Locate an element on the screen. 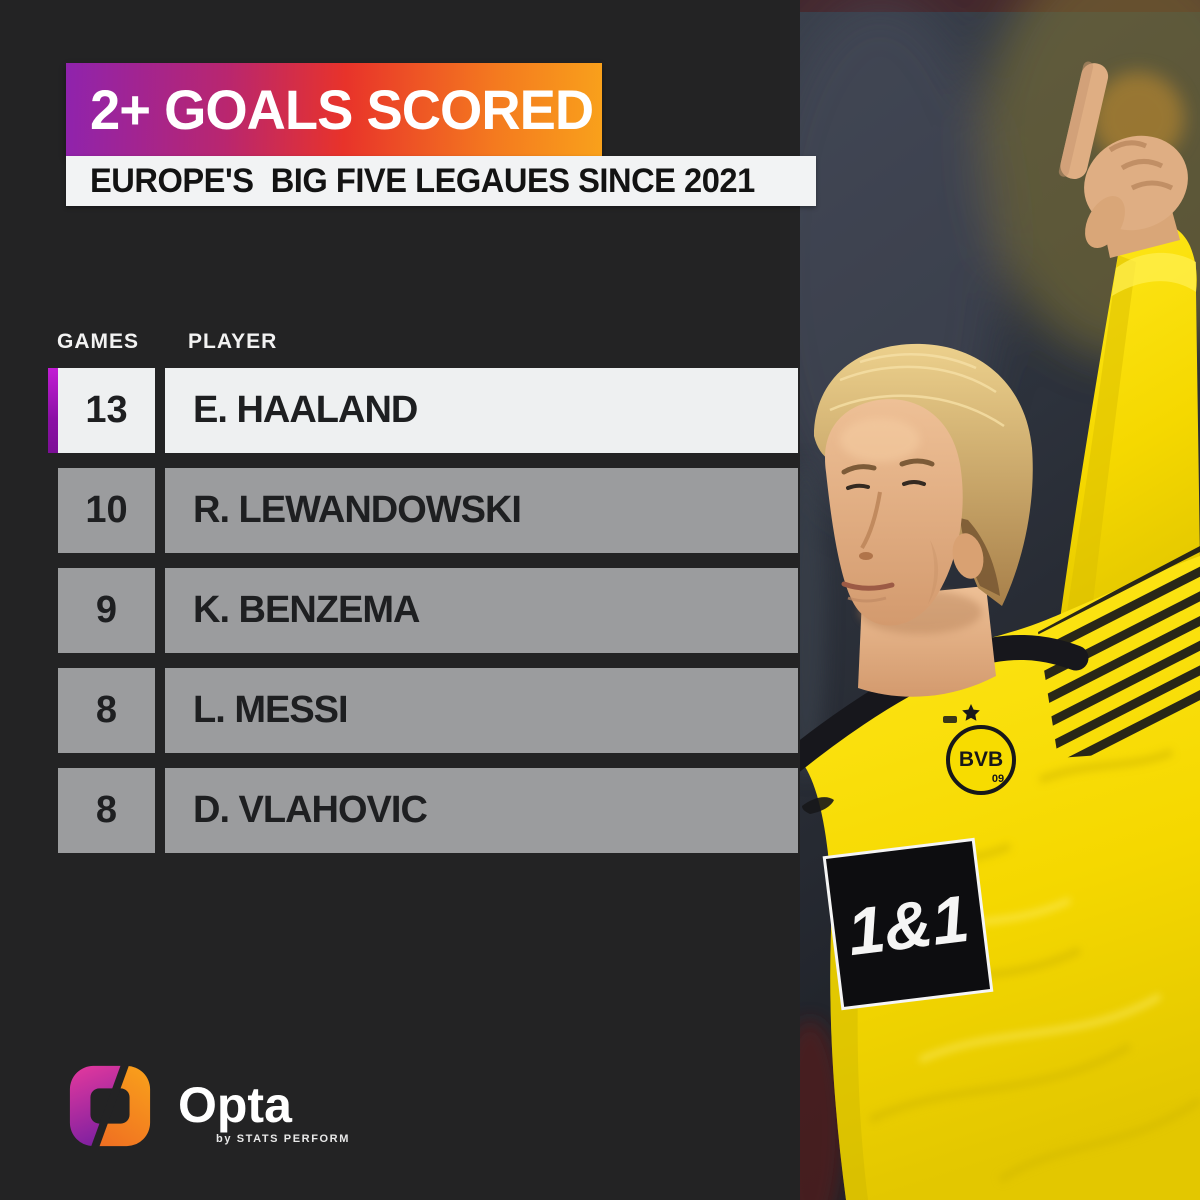 Image resolution: width=1200 pixels, height=1200 pixels. badge-text: BVB is located at coordinates (981, 759).